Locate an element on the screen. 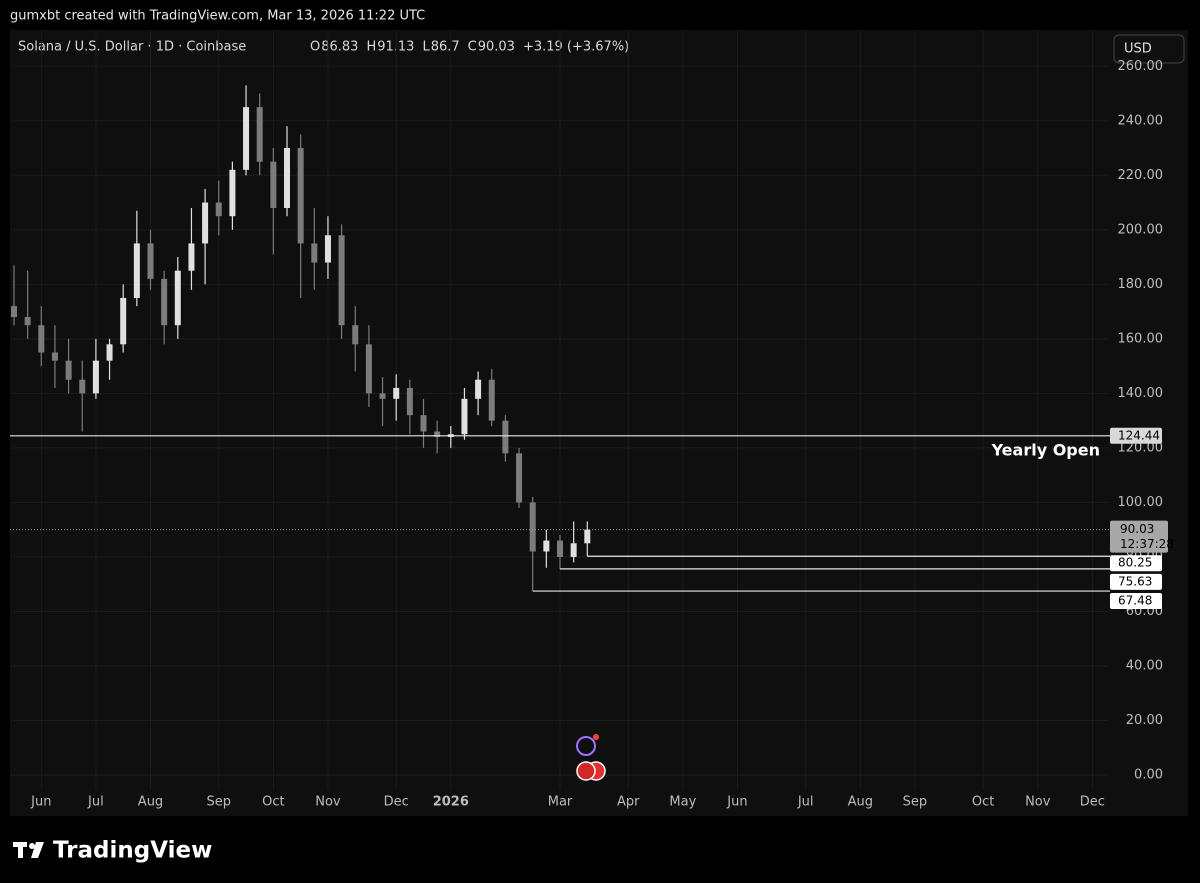 The height and width of the screenshot is (883, 1200). y-tick-label: 20.00 is located at coordinates (1144, 720).